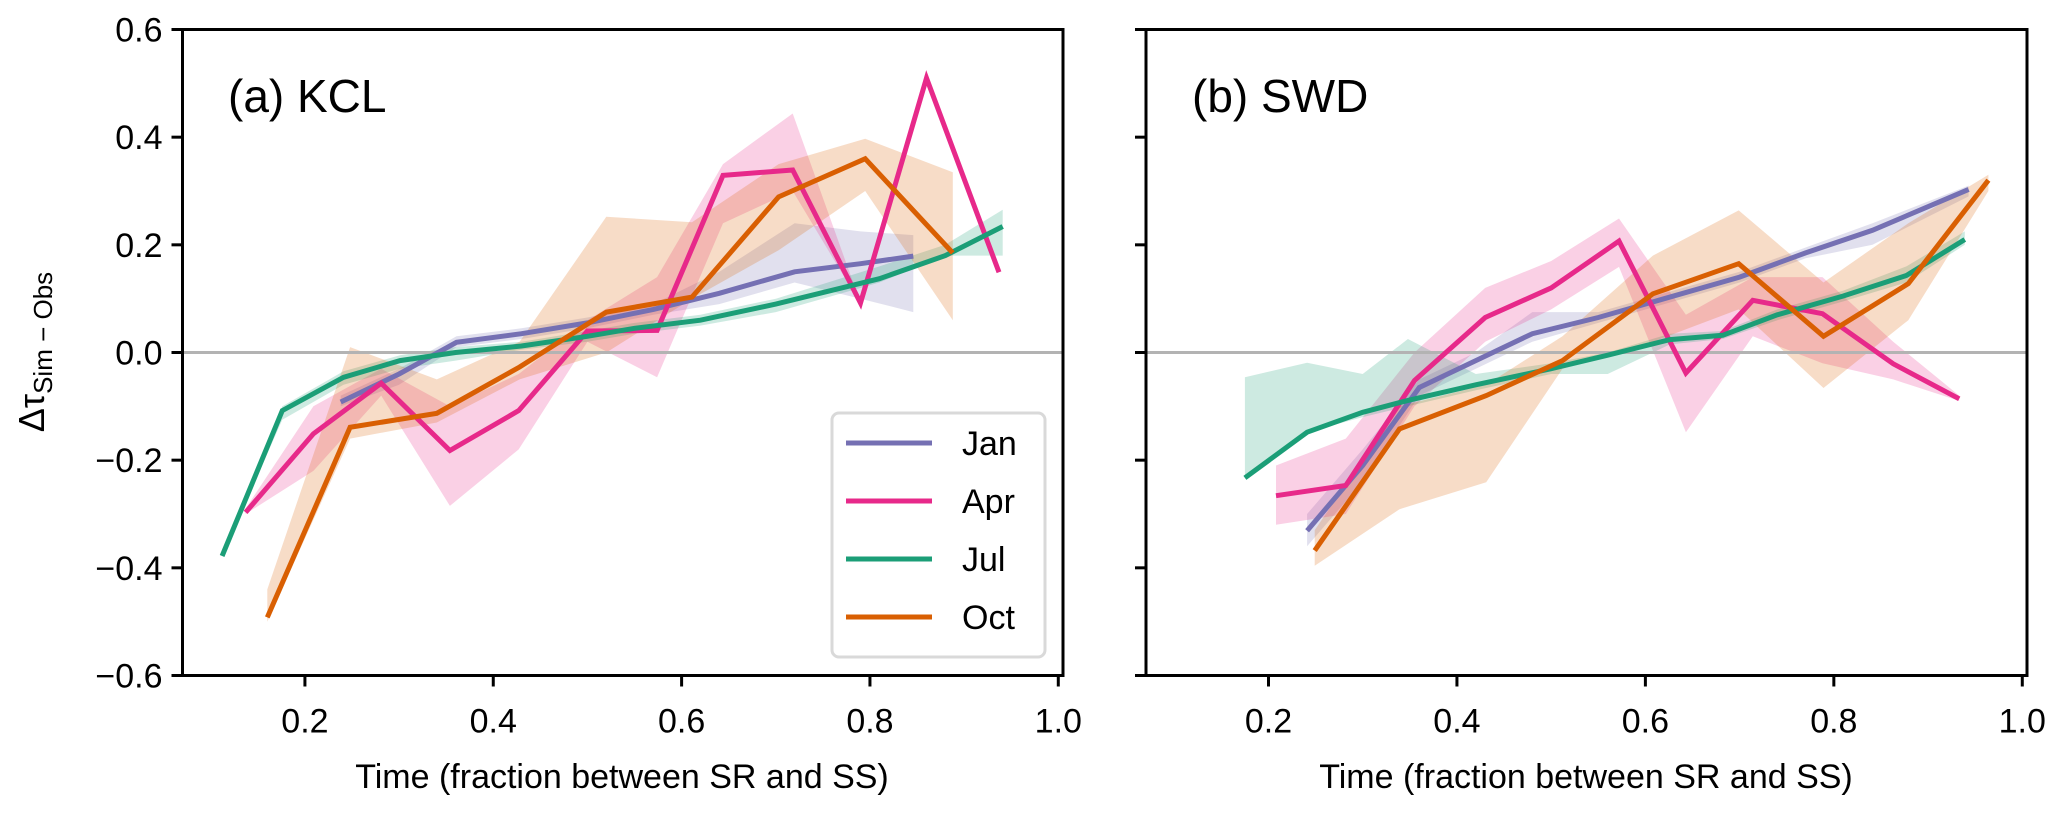 The image size is (2067, 815). Describe the element at coordinates (989, 444) in the screenshot. I see `legend-label-jan: Jan` at that location.